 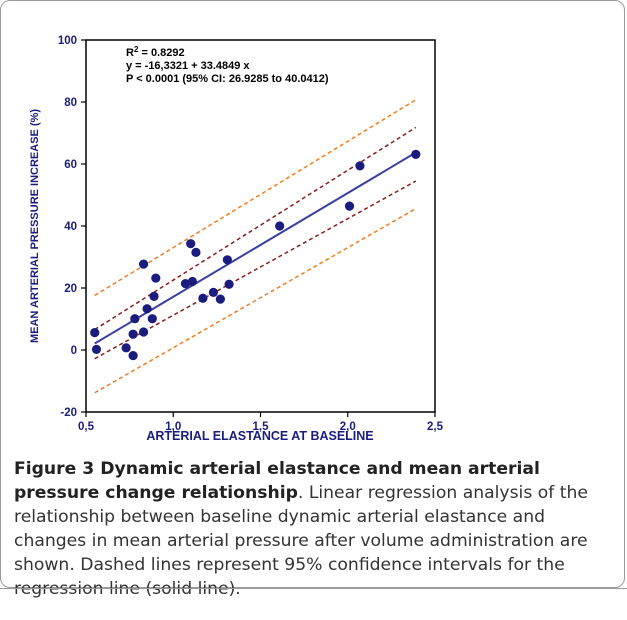 I want to click on x-ticks: 0,5 1,0 1,5 2,0 2,5, so click(x=261, y=422).